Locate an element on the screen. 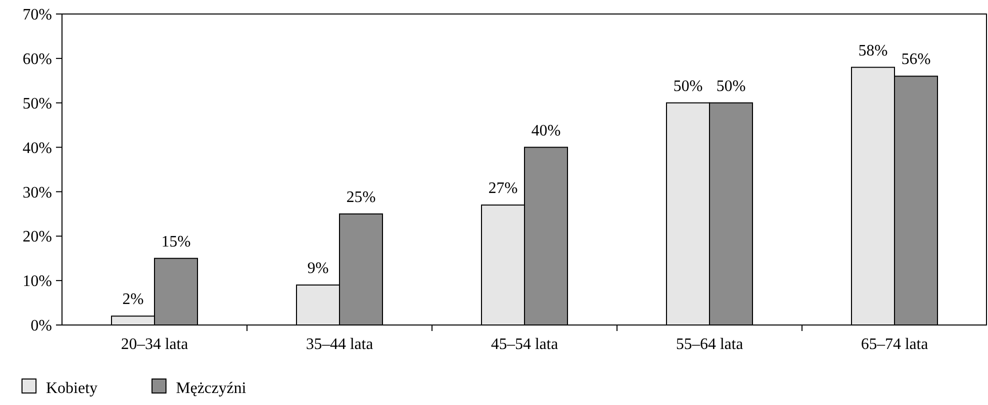 The image size is (988, 405). data-label: 56% is located at coordinates (916, 59).